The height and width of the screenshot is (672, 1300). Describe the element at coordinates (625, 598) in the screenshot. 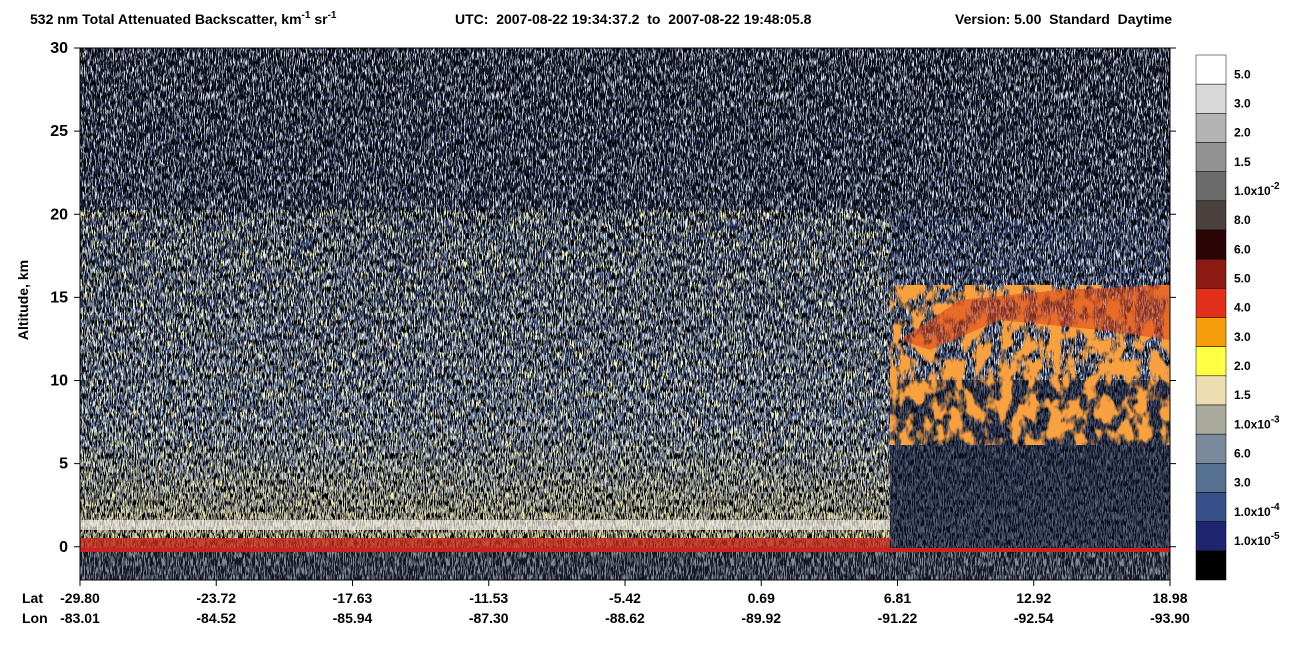

I see `x-tick-label: -5.42` at that location.